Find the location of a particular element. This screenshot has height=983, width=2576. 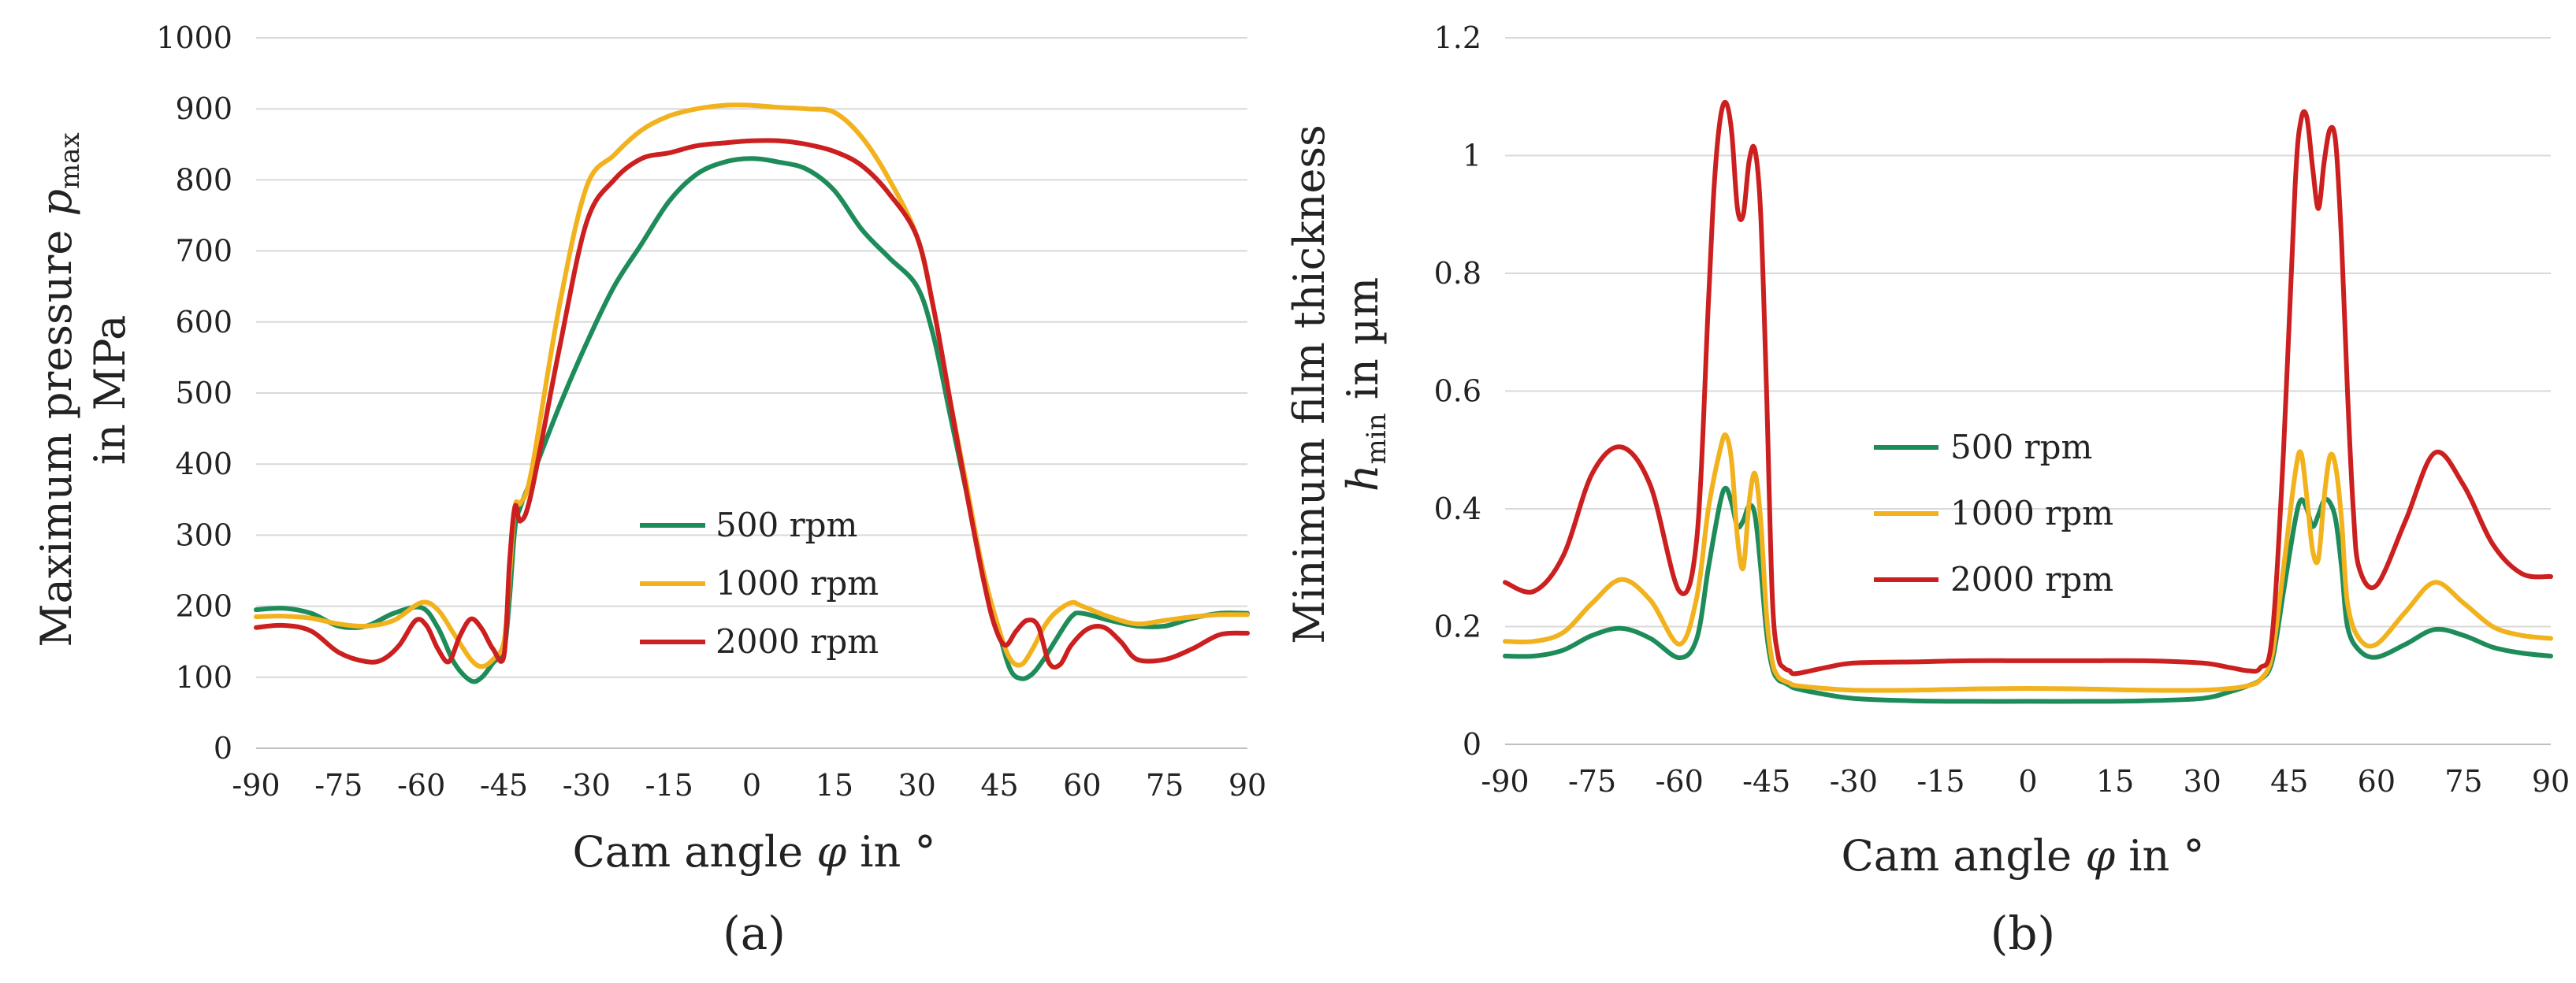

chart-a-xtick-label: -15 is located at coordinates (669, 785).